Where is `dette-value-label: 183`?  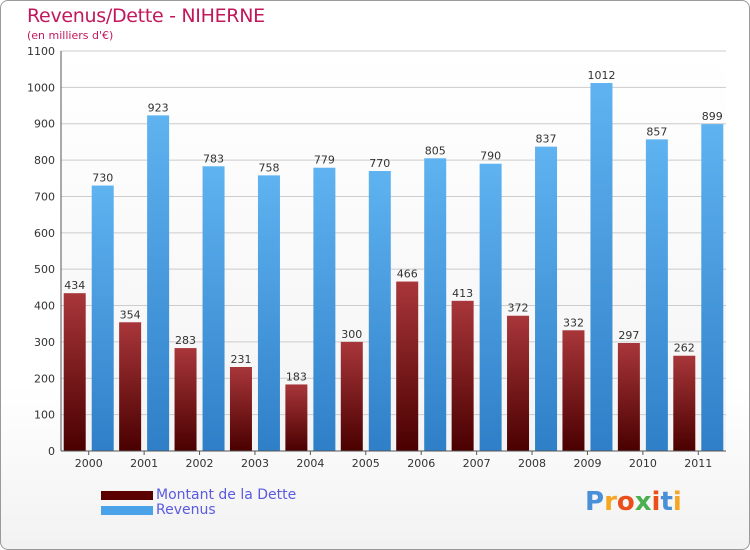
dette-value-label: 183 is located at coordinates (296, 376).